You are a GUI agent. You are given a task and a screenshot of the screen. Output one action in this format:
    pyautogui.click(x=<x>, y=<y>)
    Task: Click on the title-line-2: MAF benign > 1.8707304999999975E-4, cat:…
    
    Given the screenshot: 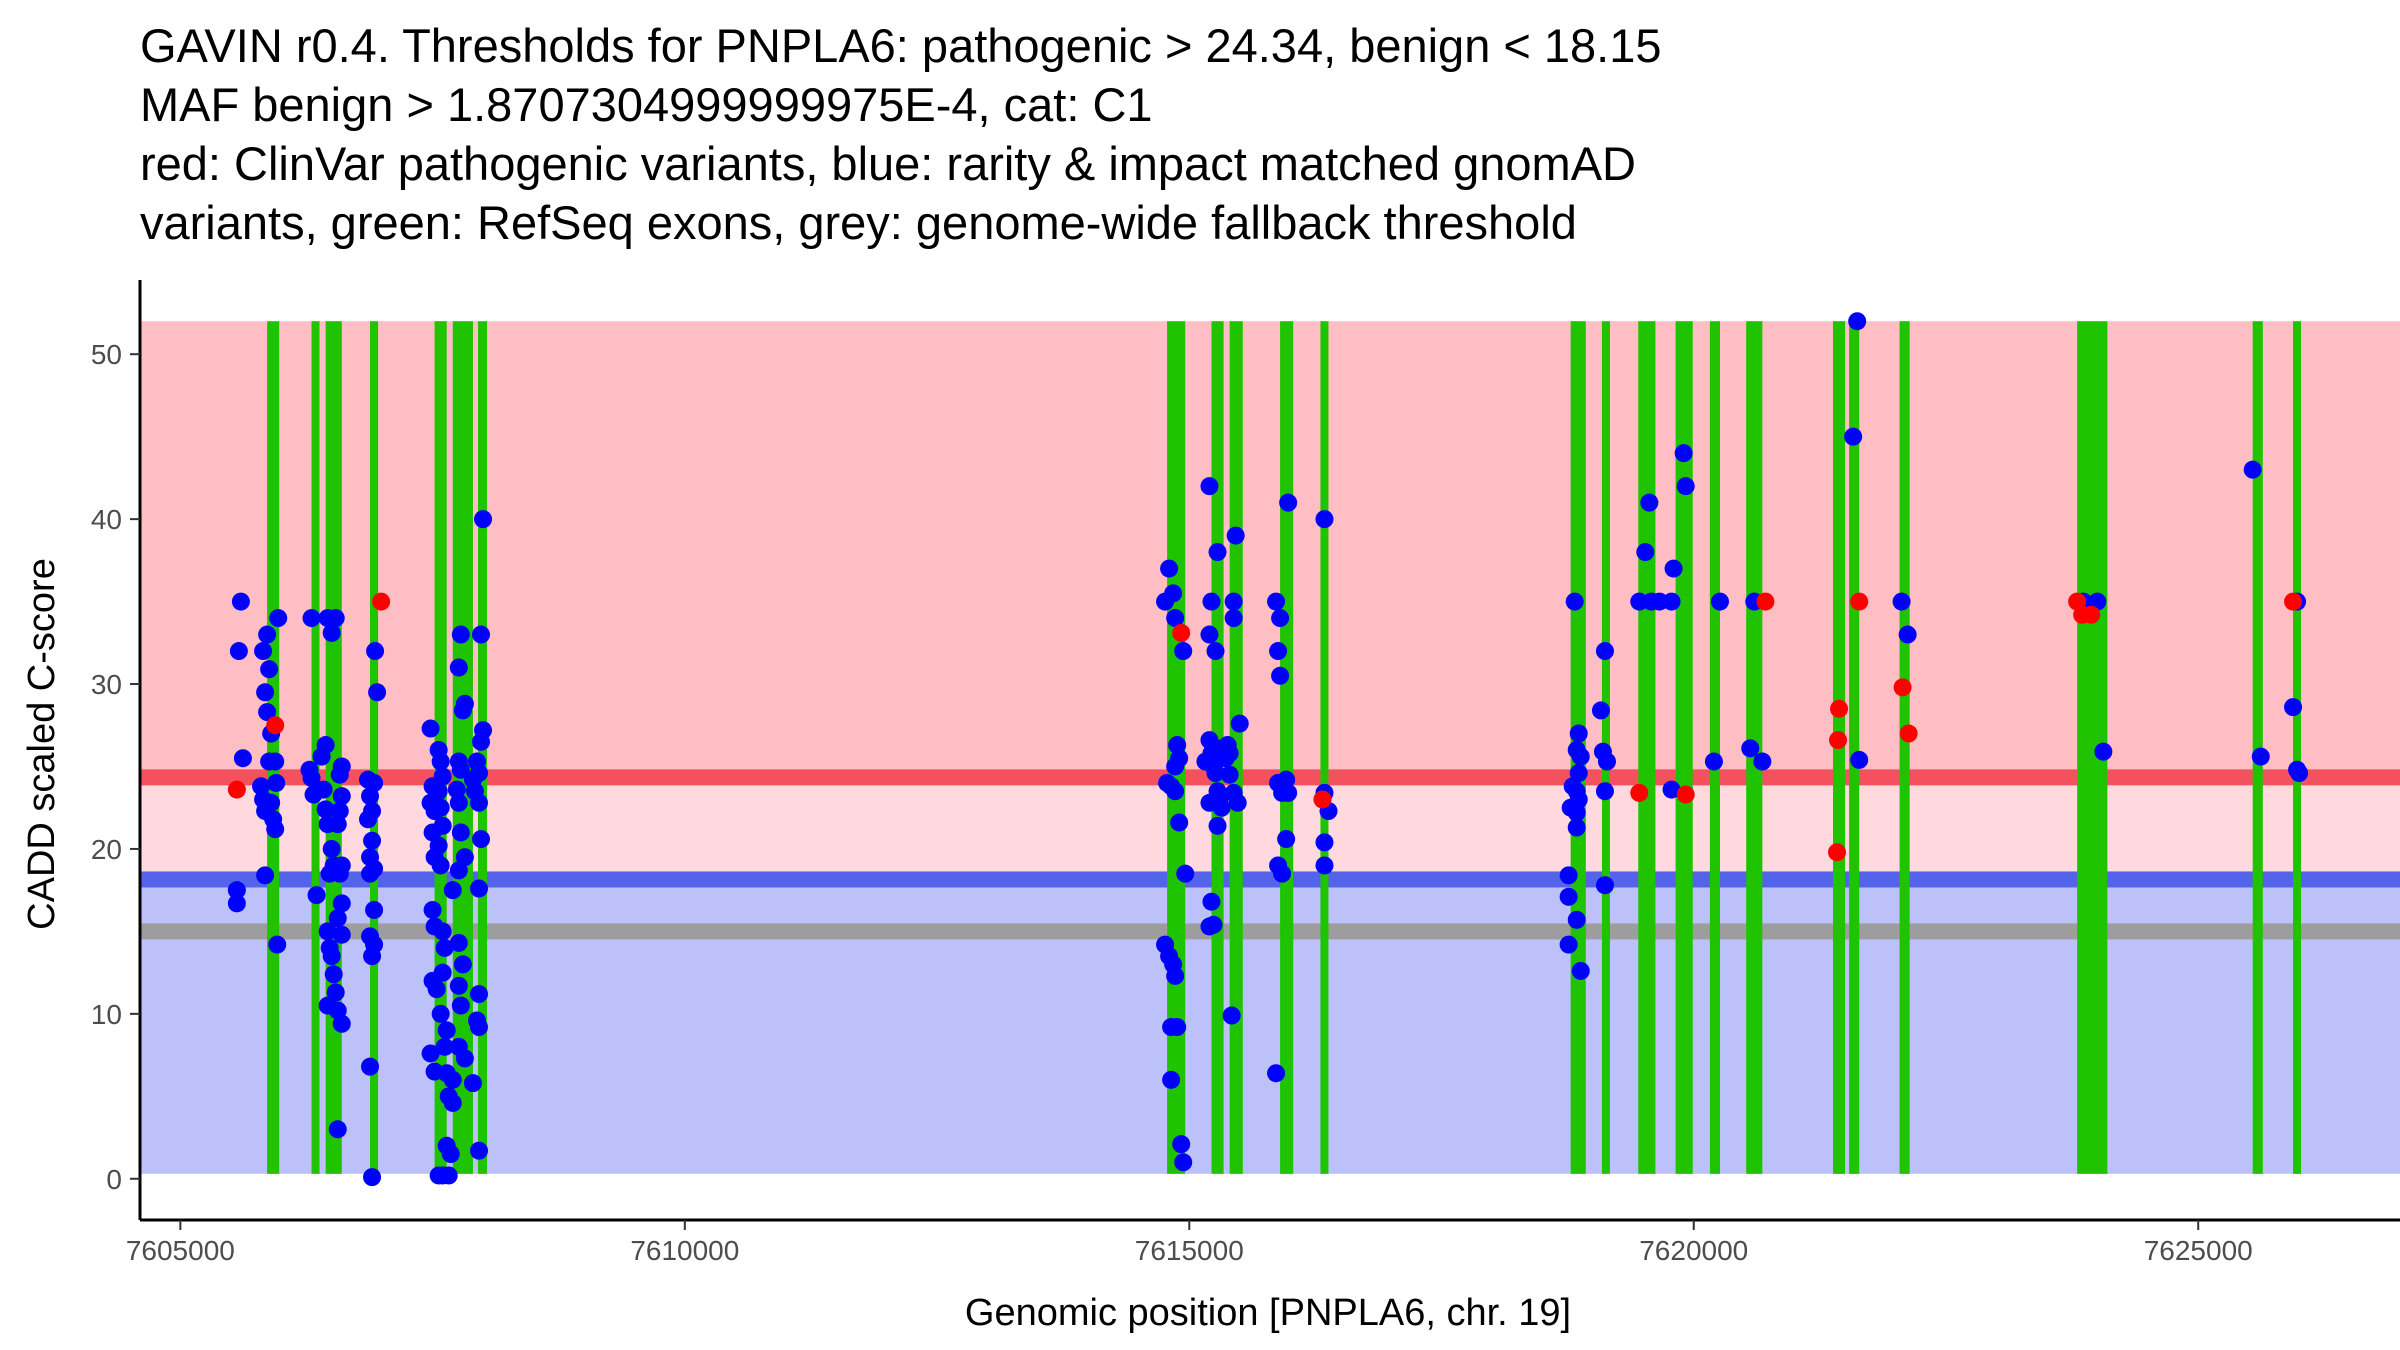 What is the action you would take?
    pyautogui.click(x=646, y=104)
    